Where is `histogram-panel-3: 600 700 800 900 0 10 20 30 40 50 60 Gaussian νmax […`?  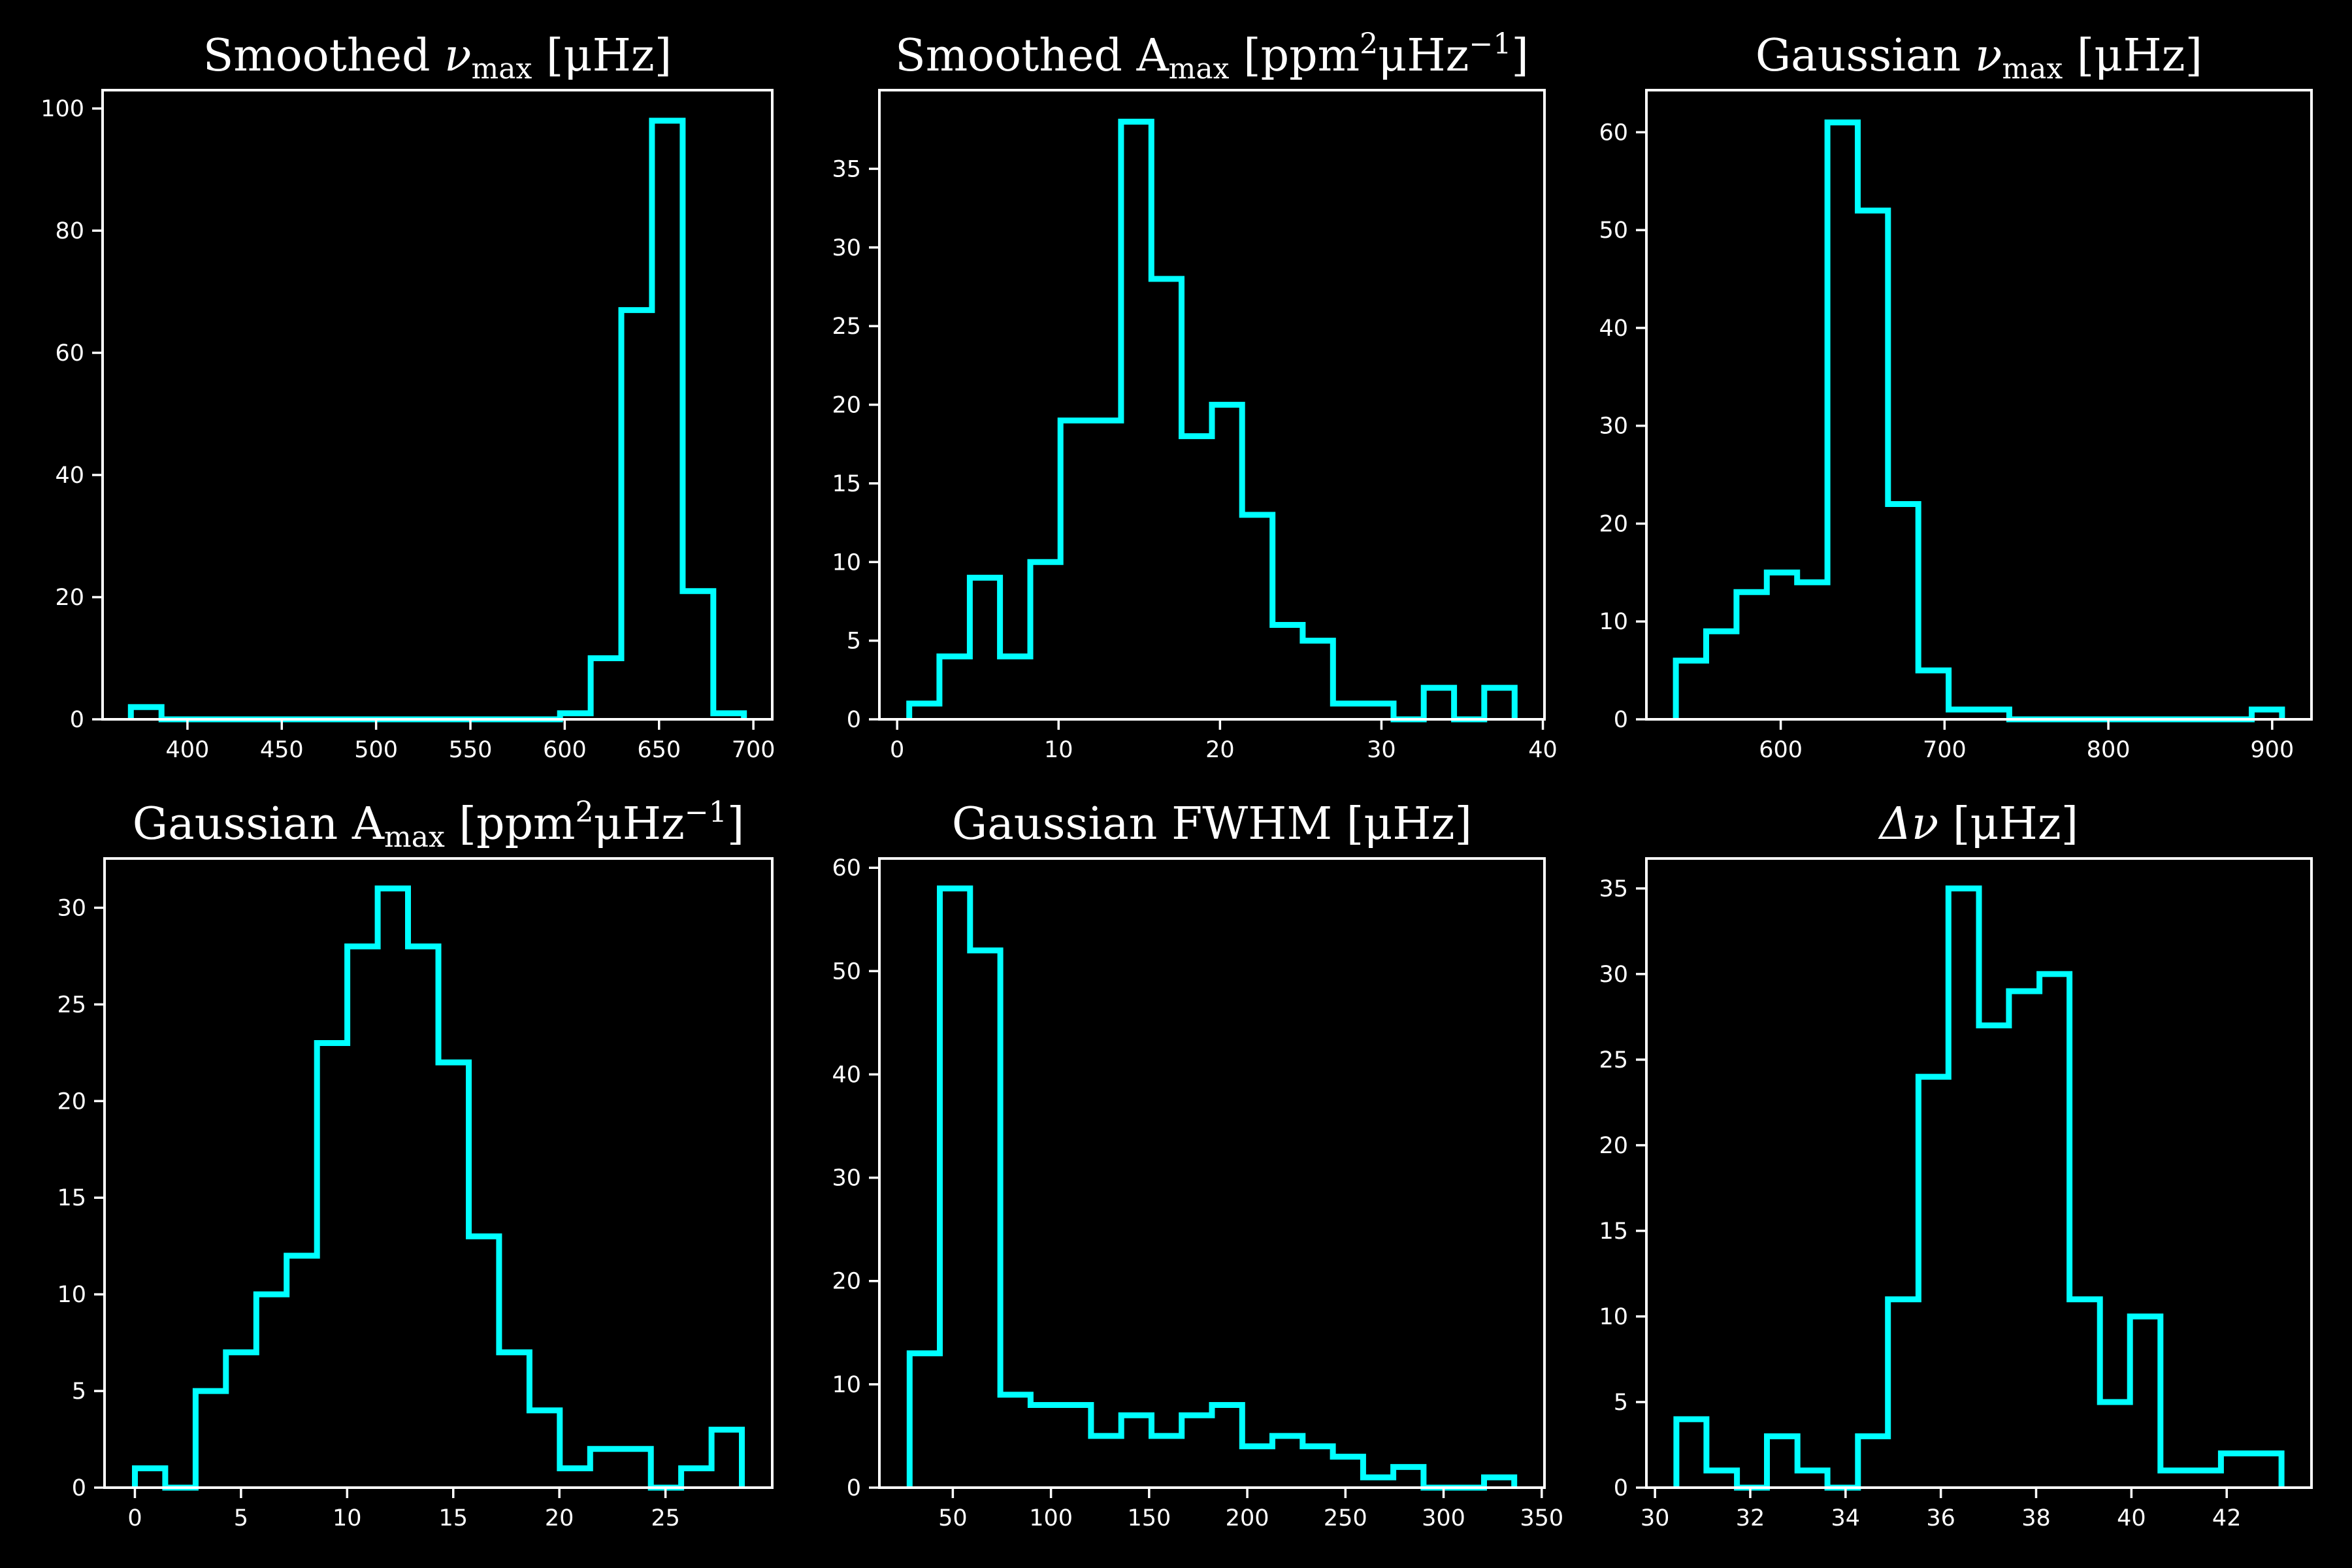
histogram-panel-3: 600 700 800 900 0 10 20 30 40 50 60 Gaussian νmax [… is located at coordinates (1956, 396).